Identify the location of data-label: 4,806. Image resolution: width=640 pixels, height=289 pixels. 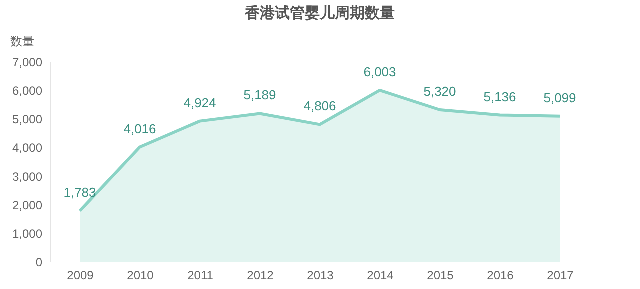
(320, 106).